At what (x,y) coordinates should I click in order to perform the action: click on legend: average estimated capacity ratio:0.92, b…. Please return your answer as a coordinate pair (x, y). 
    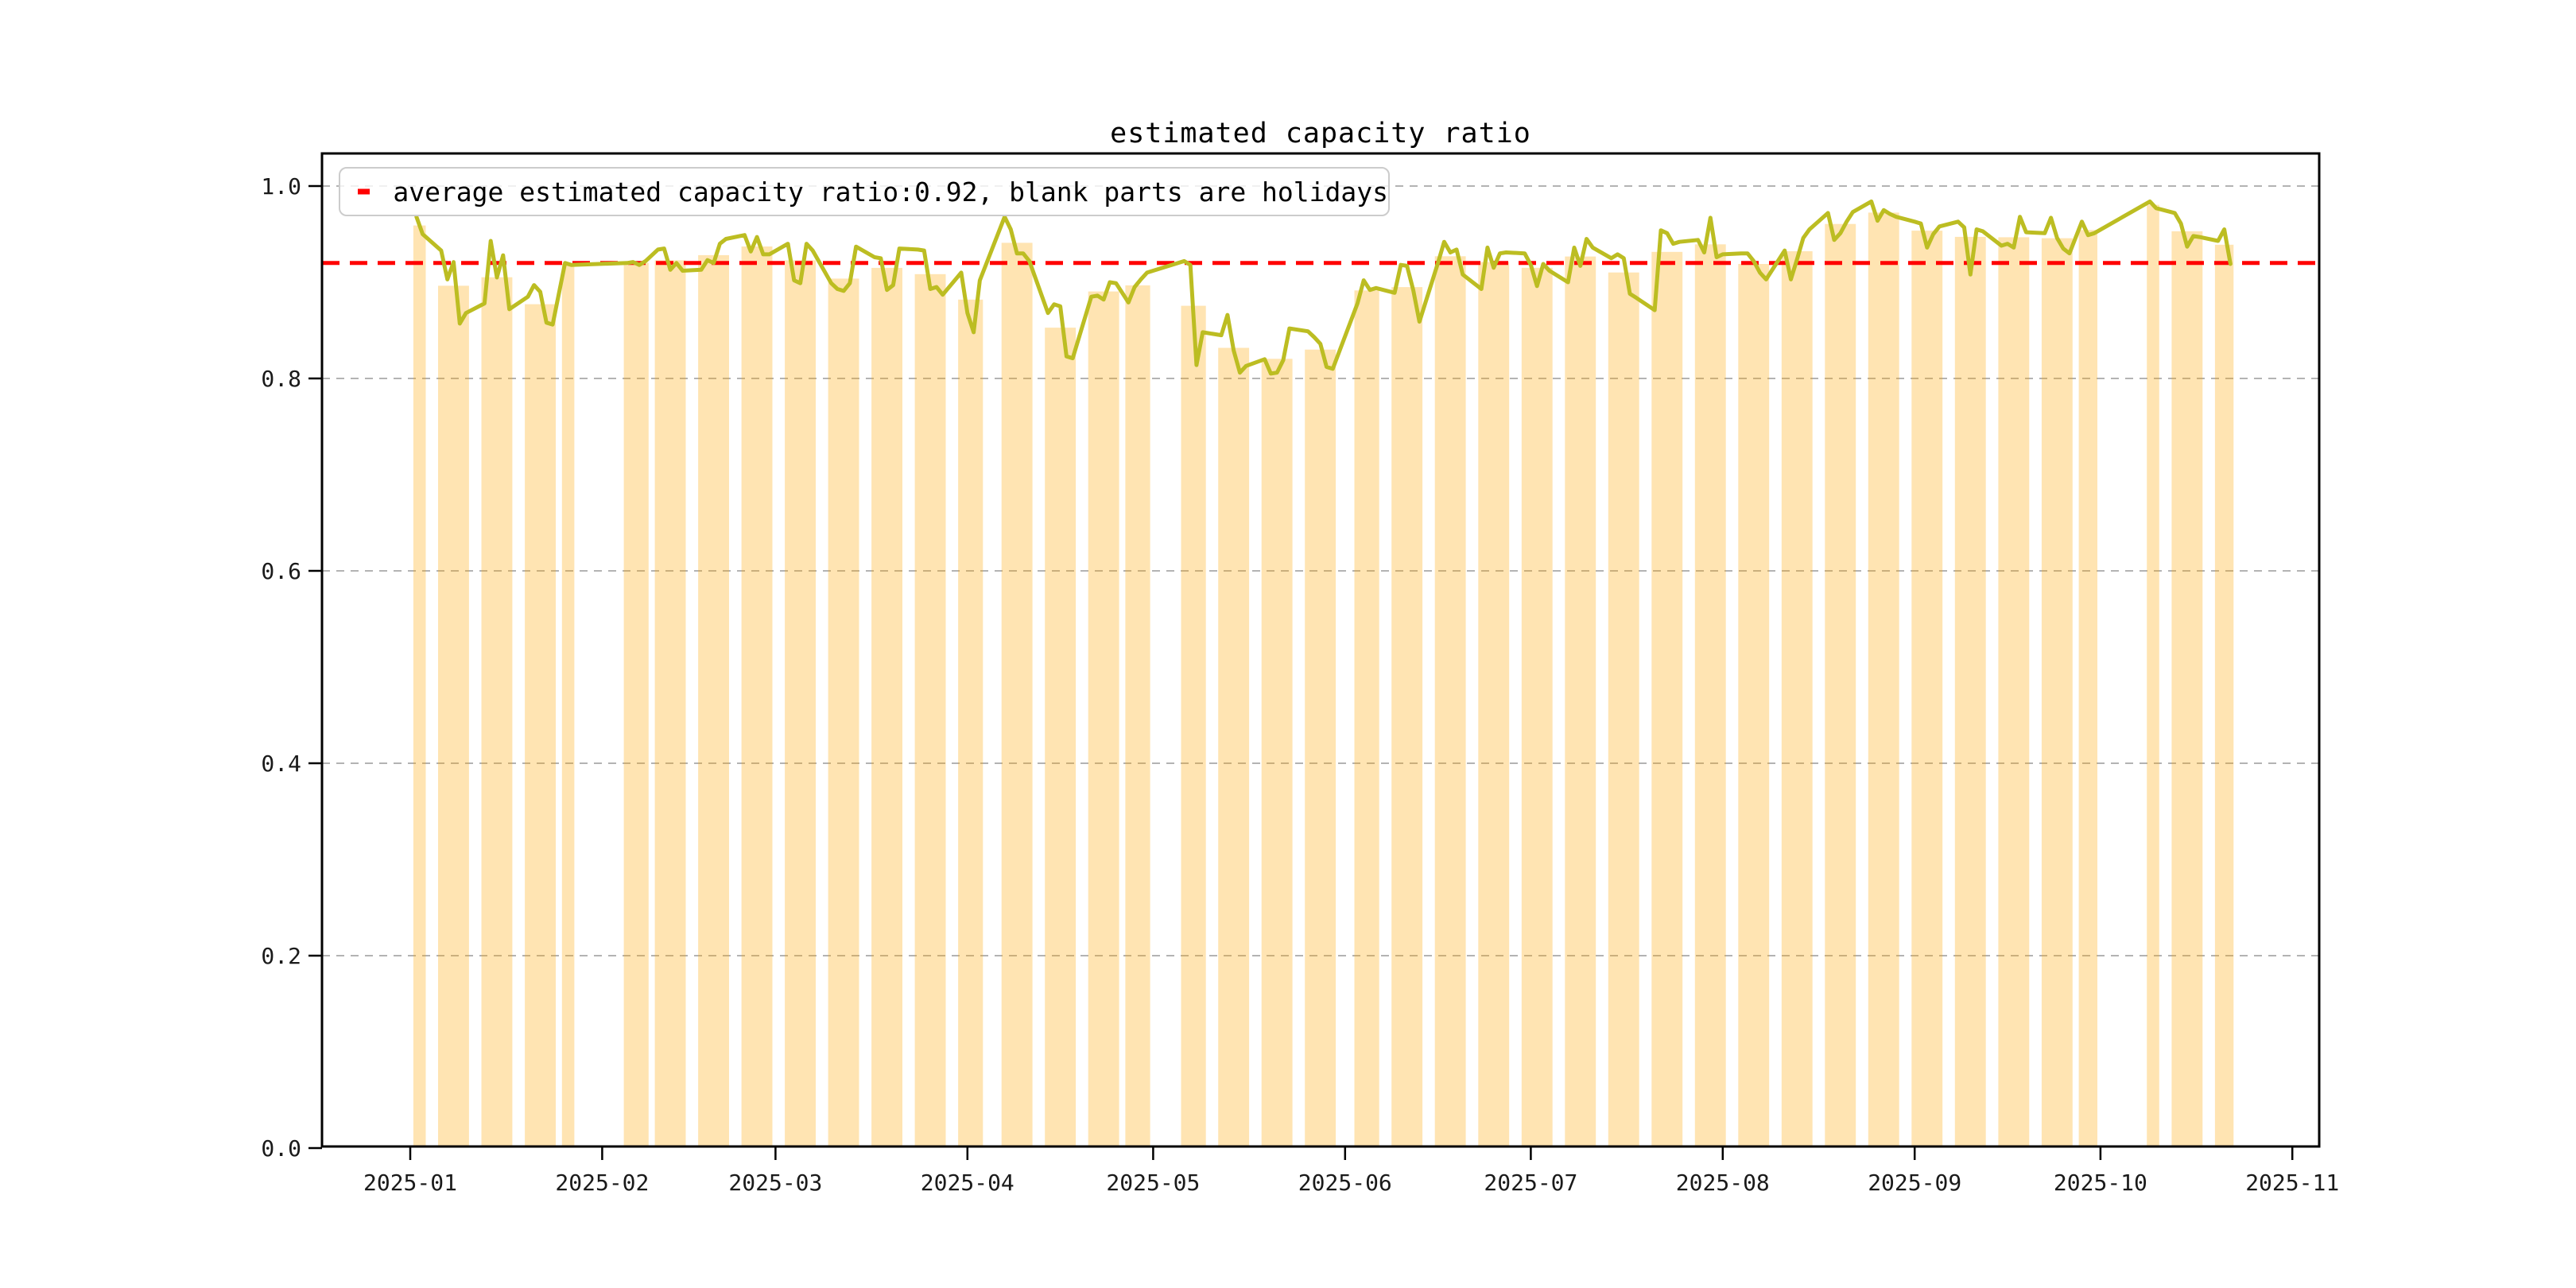
    Looking at the image, I should click on (865, 192).